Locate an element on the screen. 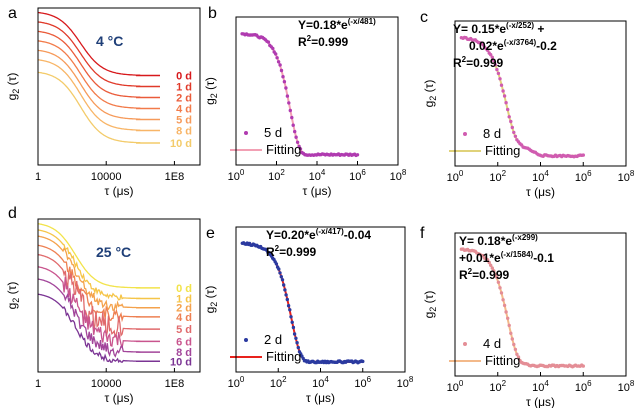 This screenshot has width=638, height=408. tick-exp: 0 is located at coordinates (242, 379).